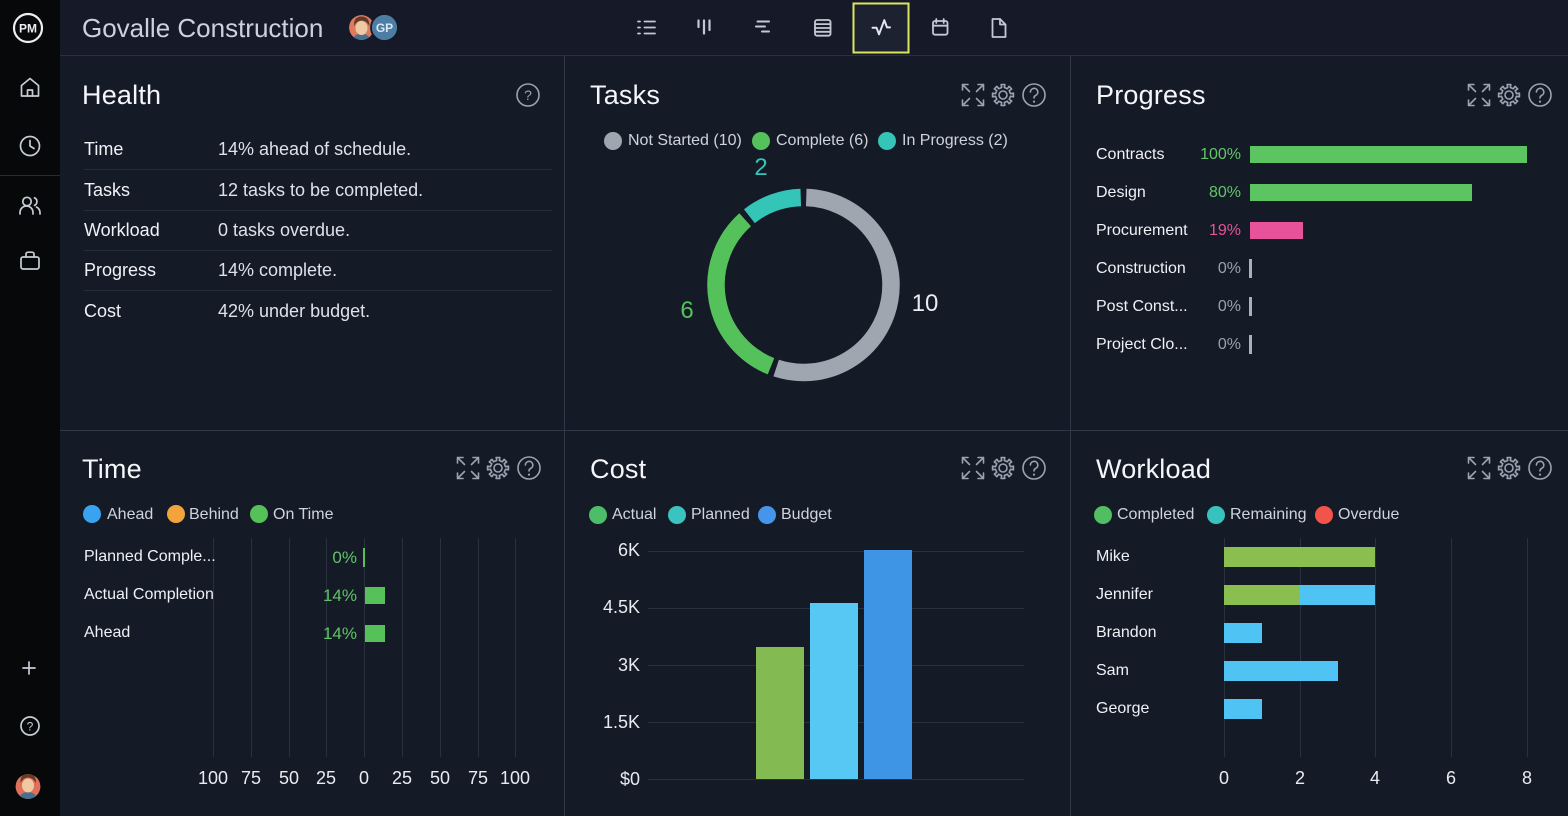 This screenshot has height=816, width=1568. Describe the element at coordinates (28, 29) in the screenshot. I see `svg-text: PM` at that location.